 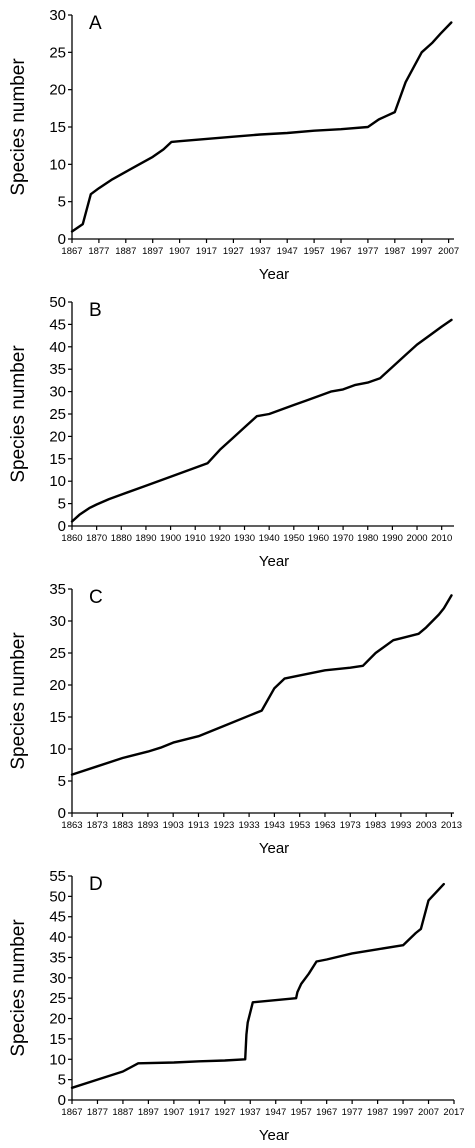 I want to click on panel-label: B, so click(x=95, y=310).